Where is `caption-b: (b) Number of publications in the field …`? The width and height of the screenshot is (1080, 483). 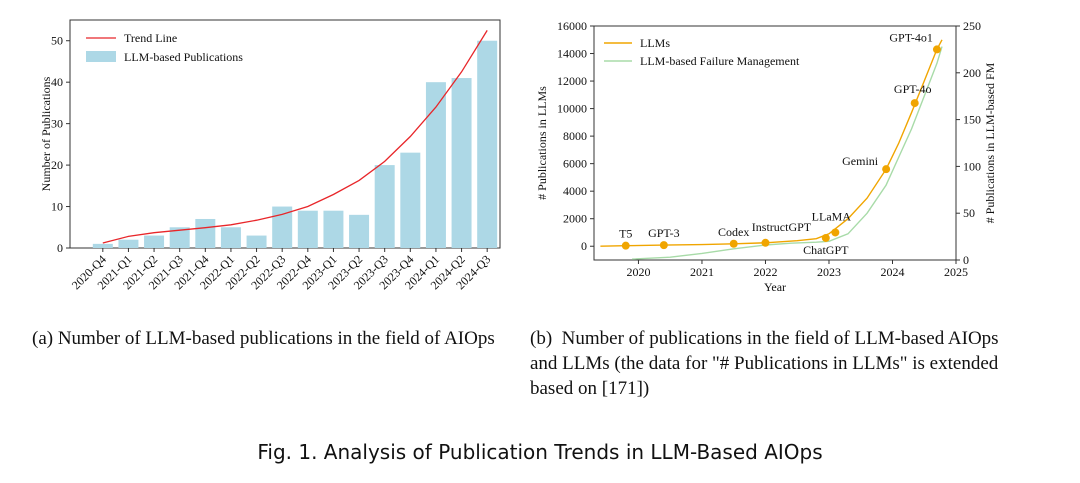 caption-b: (b) Number of publications in the field … is located at coordinates (790, 363).